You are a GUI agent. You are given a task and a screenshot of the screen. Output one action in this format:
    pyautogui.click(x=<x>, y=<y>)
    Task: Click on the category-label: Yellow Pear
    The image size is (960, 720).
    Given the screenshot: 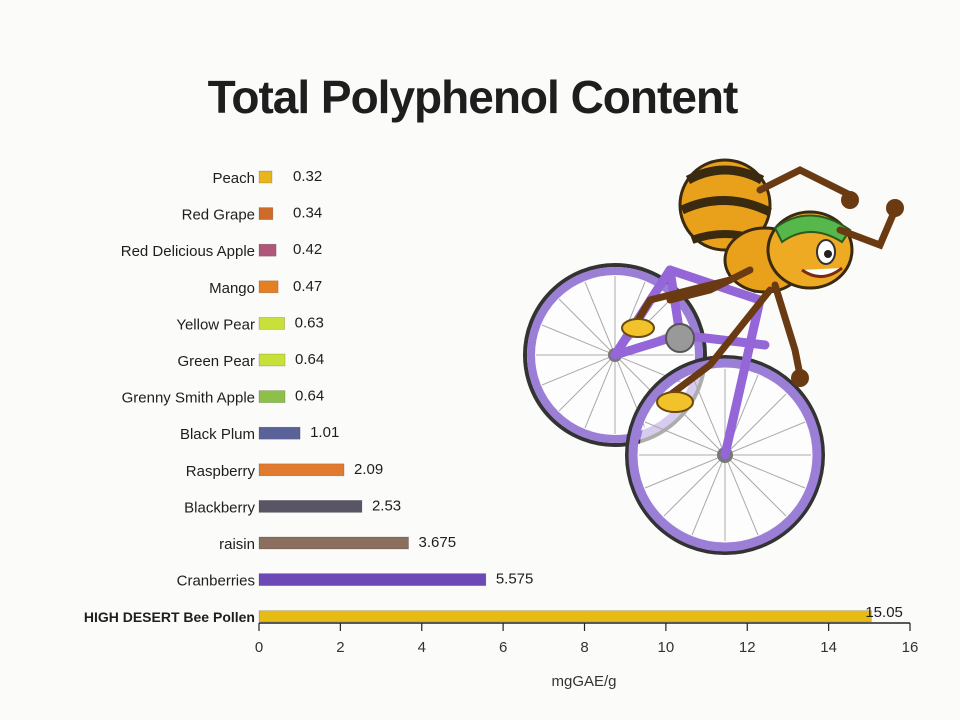 What is the action you would take?
    pyautogui.click(x=215, y=324)
    